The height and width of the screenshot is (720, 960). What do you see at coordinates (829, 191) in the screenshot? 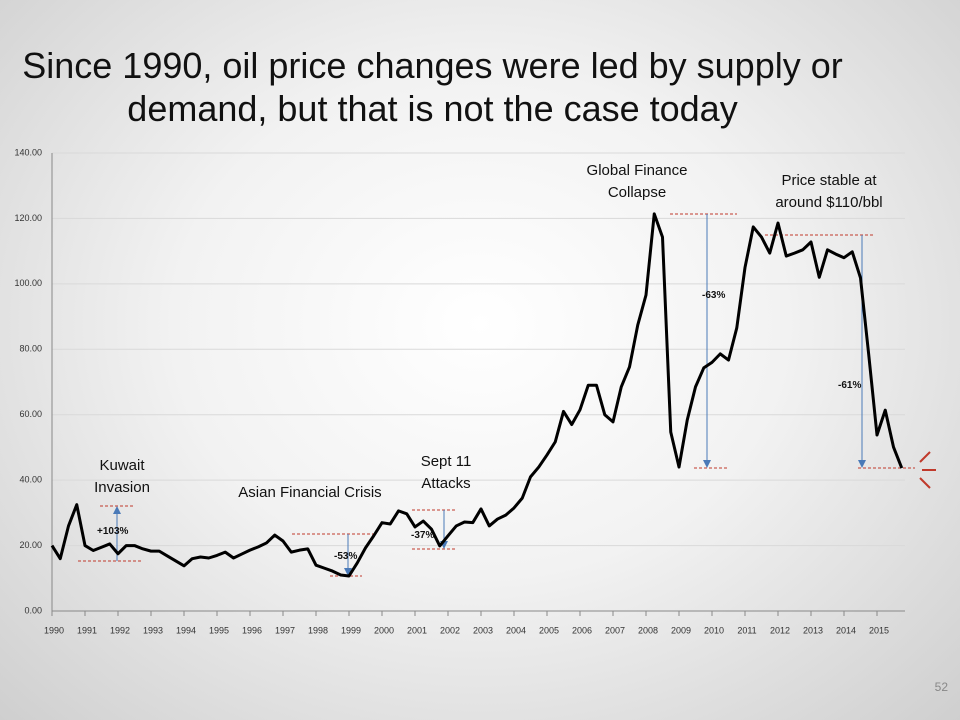
I see `event-label: Price stable at around $110/bbl` at bounding box center [829, 191].